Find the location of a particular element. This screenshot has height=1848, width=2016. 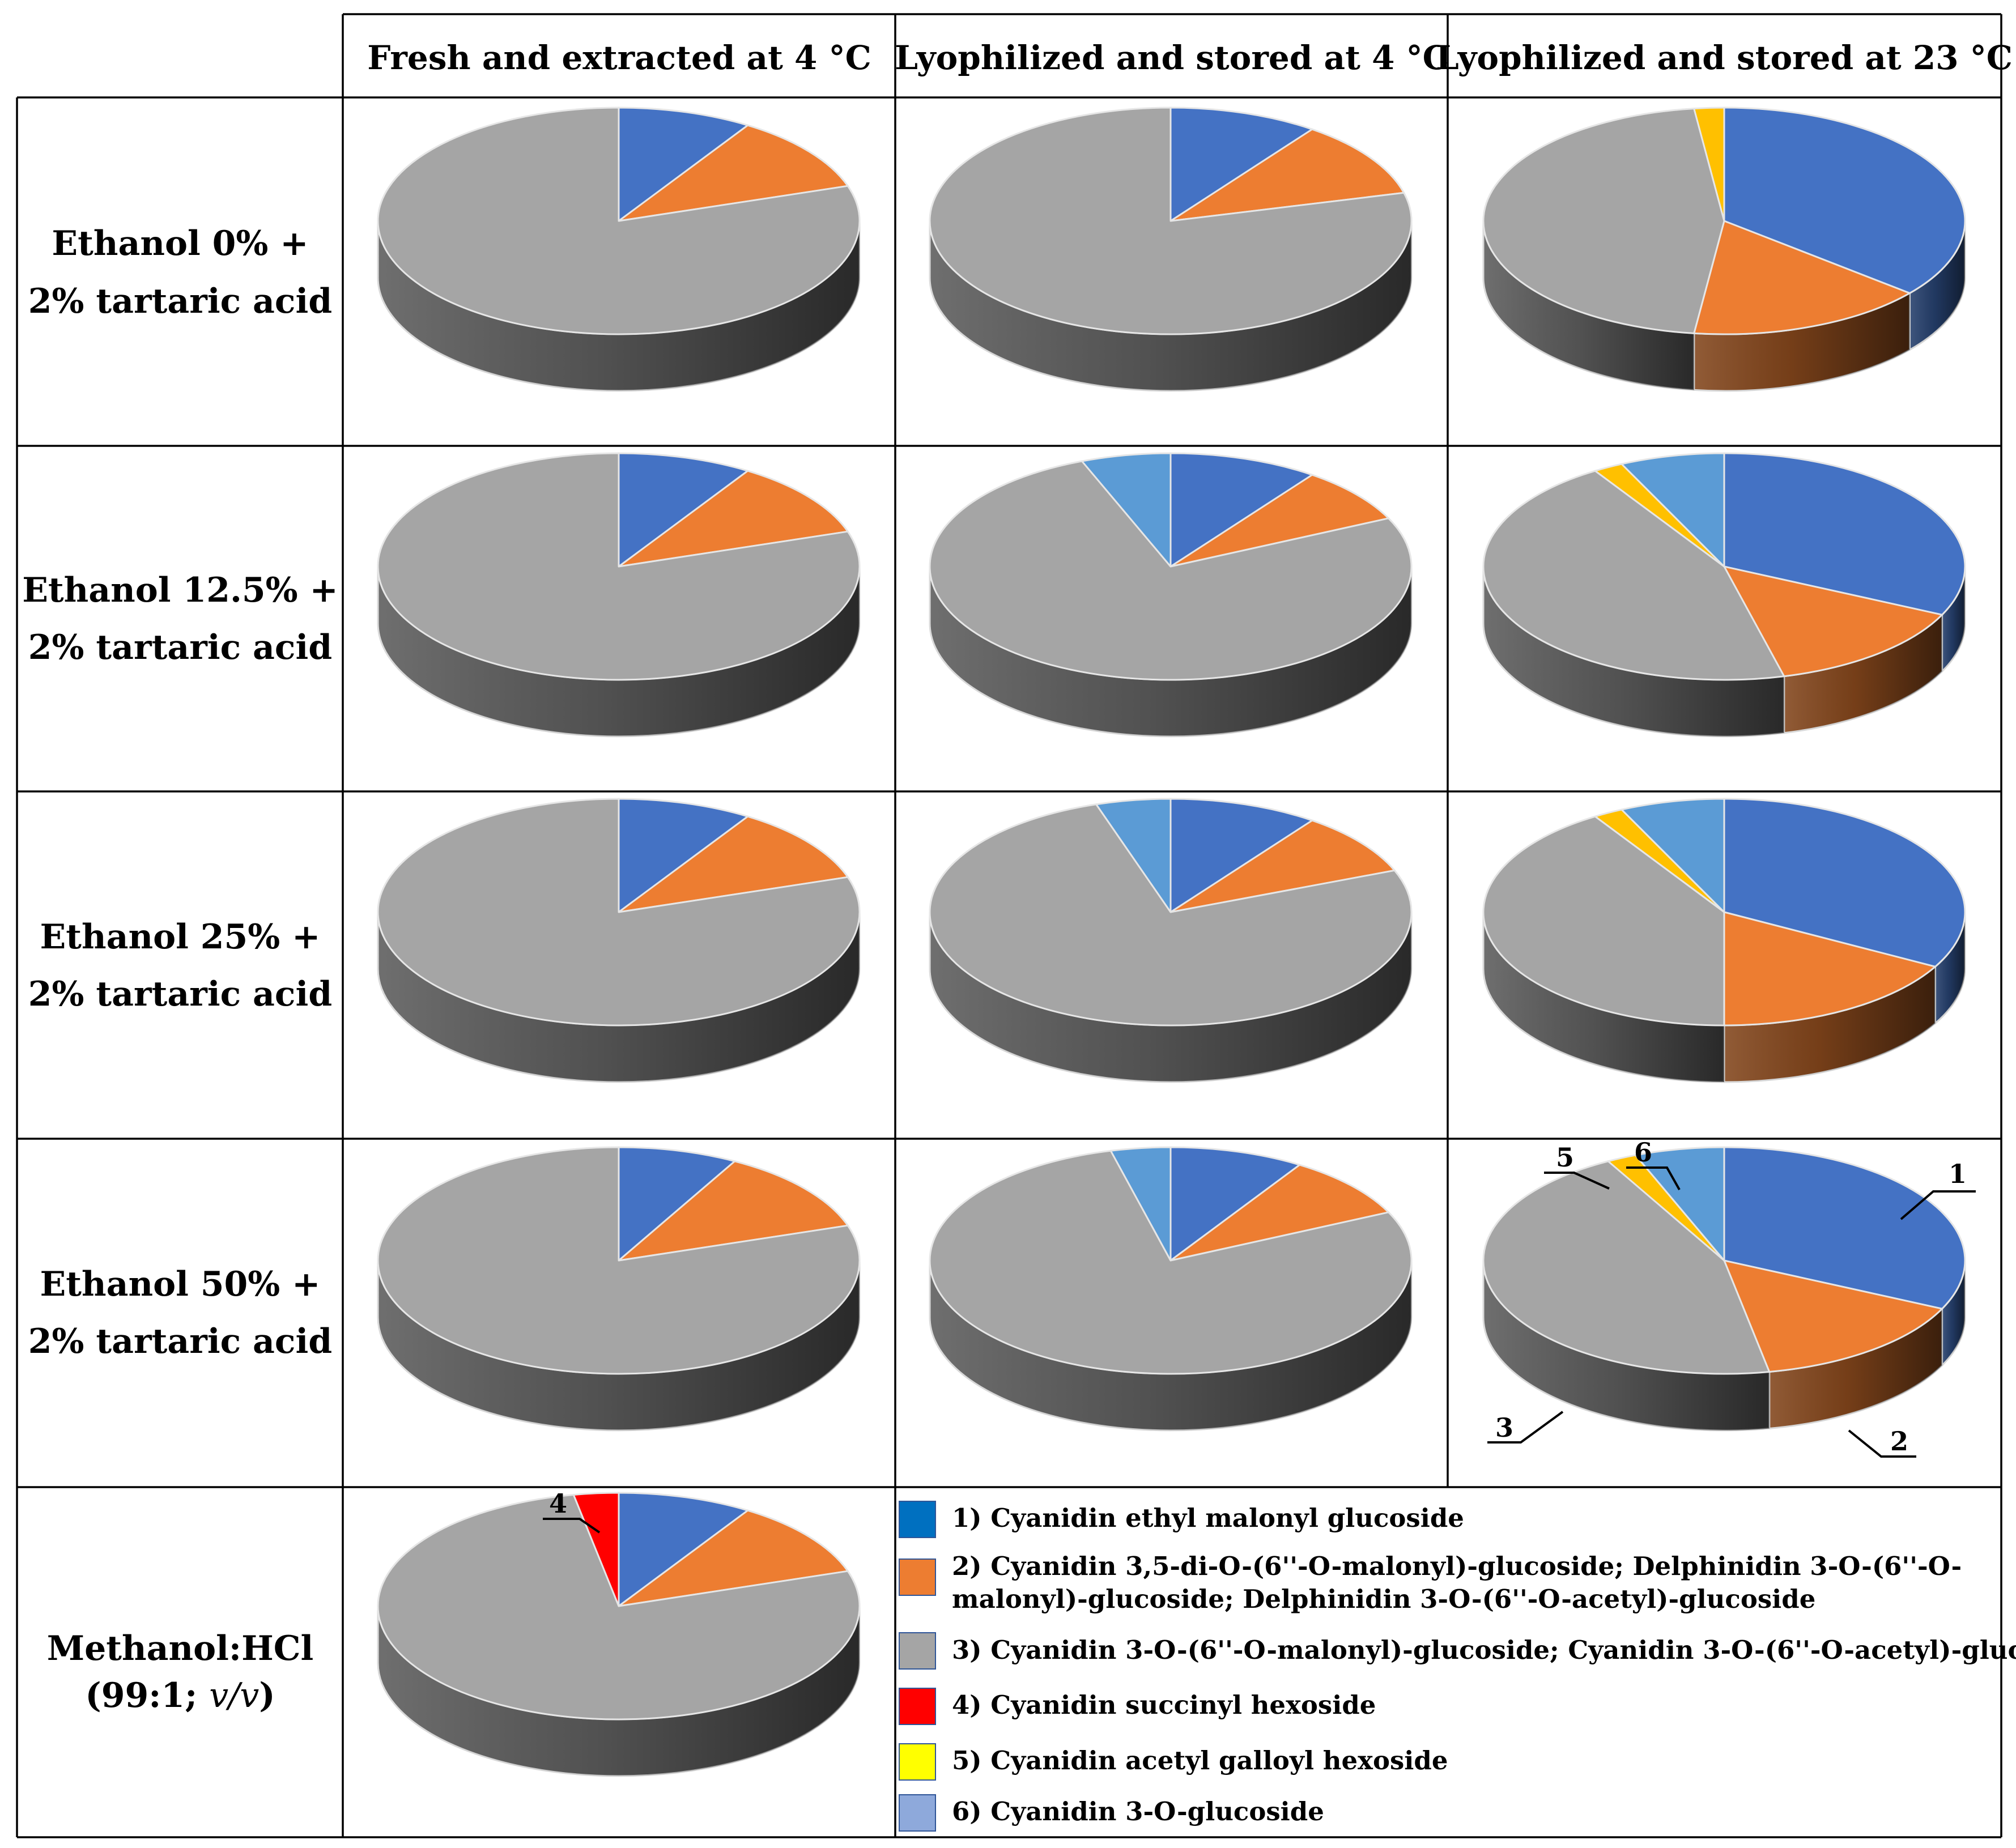

legend-item-4: 4) Cyanidin succinyl hexoside is located at coordinates (1137, 1706).